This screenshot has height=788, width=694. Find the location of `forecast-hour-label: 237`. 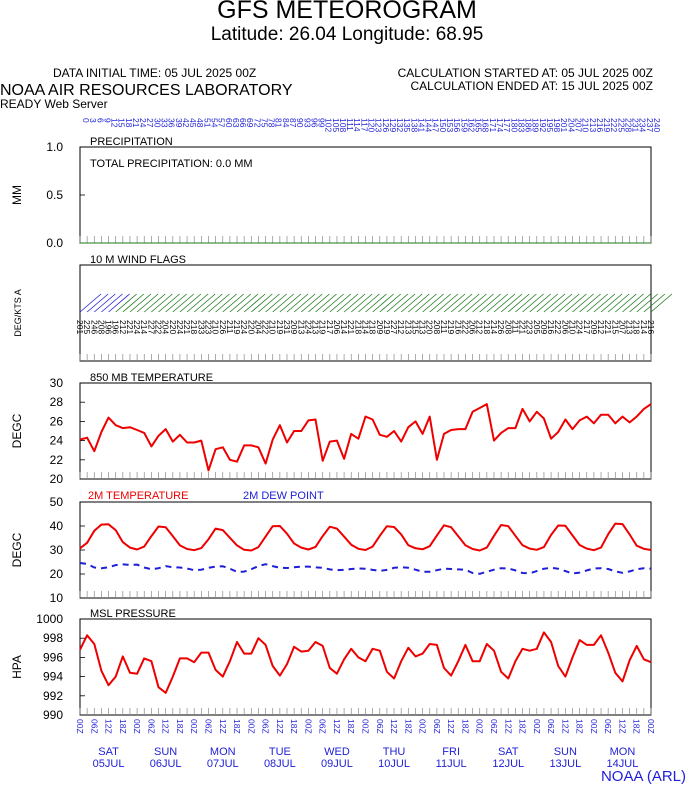

forecast-hour-label: 237 is located at coordinates (650, 125).